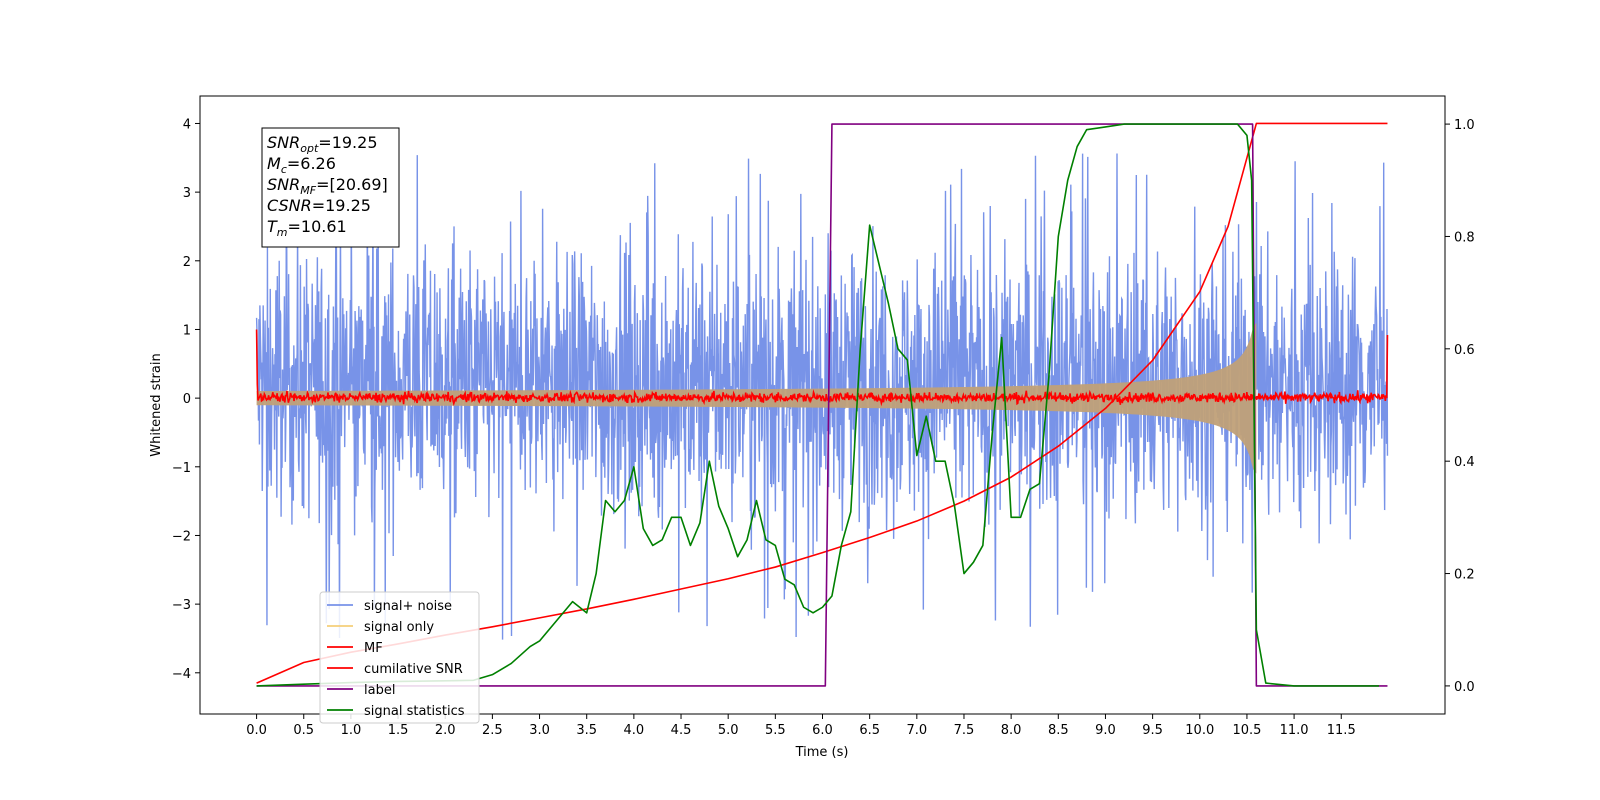 The image size is (1600, 800). I want to click on y2-tick-label: 0.2, so click(1464, 575).